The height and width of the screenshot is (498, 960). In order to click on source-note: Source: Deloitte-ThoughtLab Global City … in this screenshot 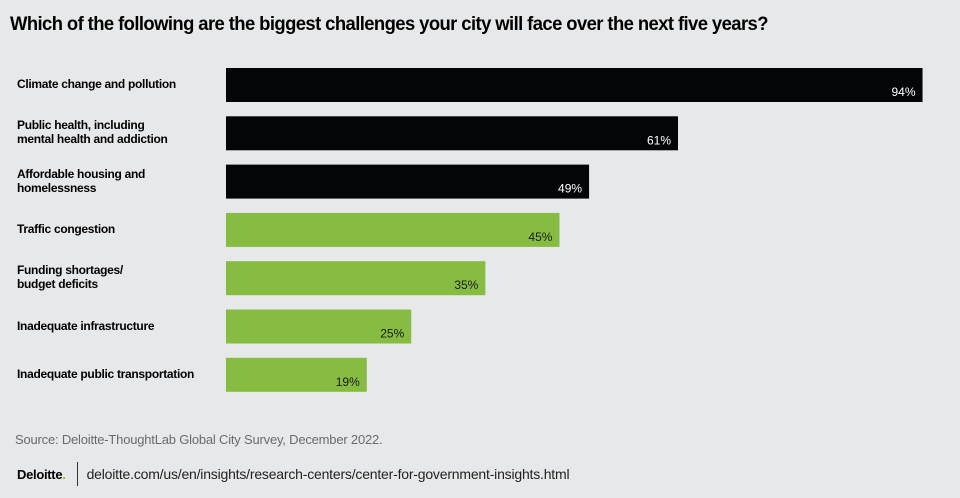, I will do `click(199, 439)`.